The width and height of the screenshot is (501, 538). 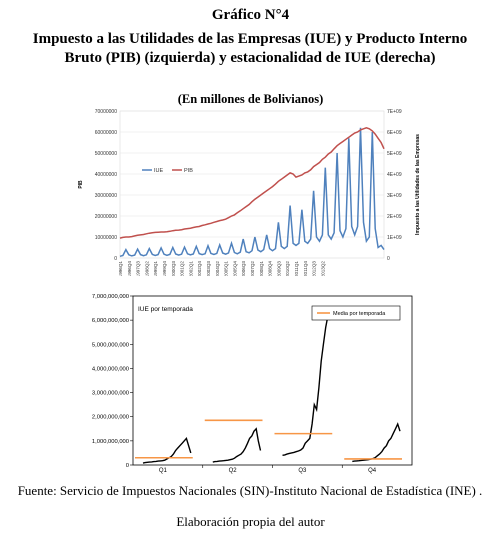 I want to click on x-tick-label: 1999Q4, so click(x=164, y=268).